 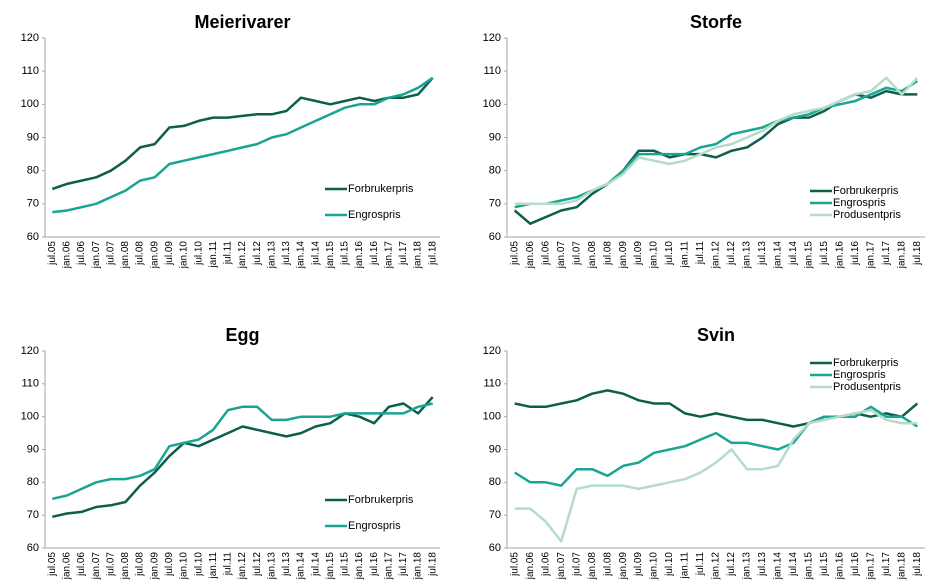 What do you see at coordinates (242, 22) in the screenshot?
I see `chart-title: Meierivarer` at bounding box center [242, 22].